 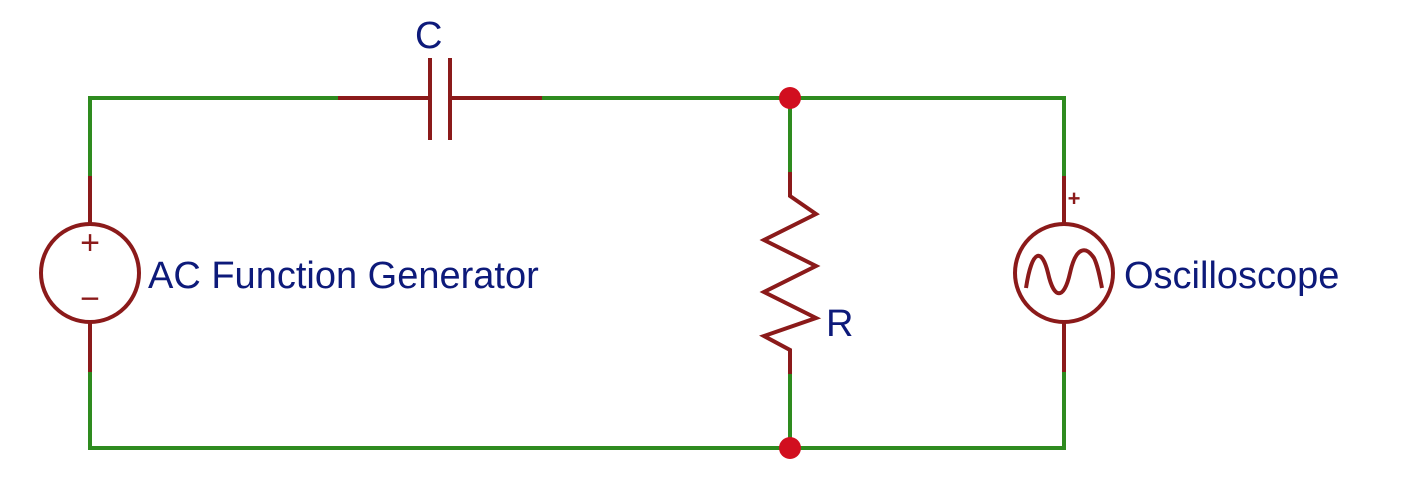 I want to click on capacitor-label: C, so click(x=428, y=36).